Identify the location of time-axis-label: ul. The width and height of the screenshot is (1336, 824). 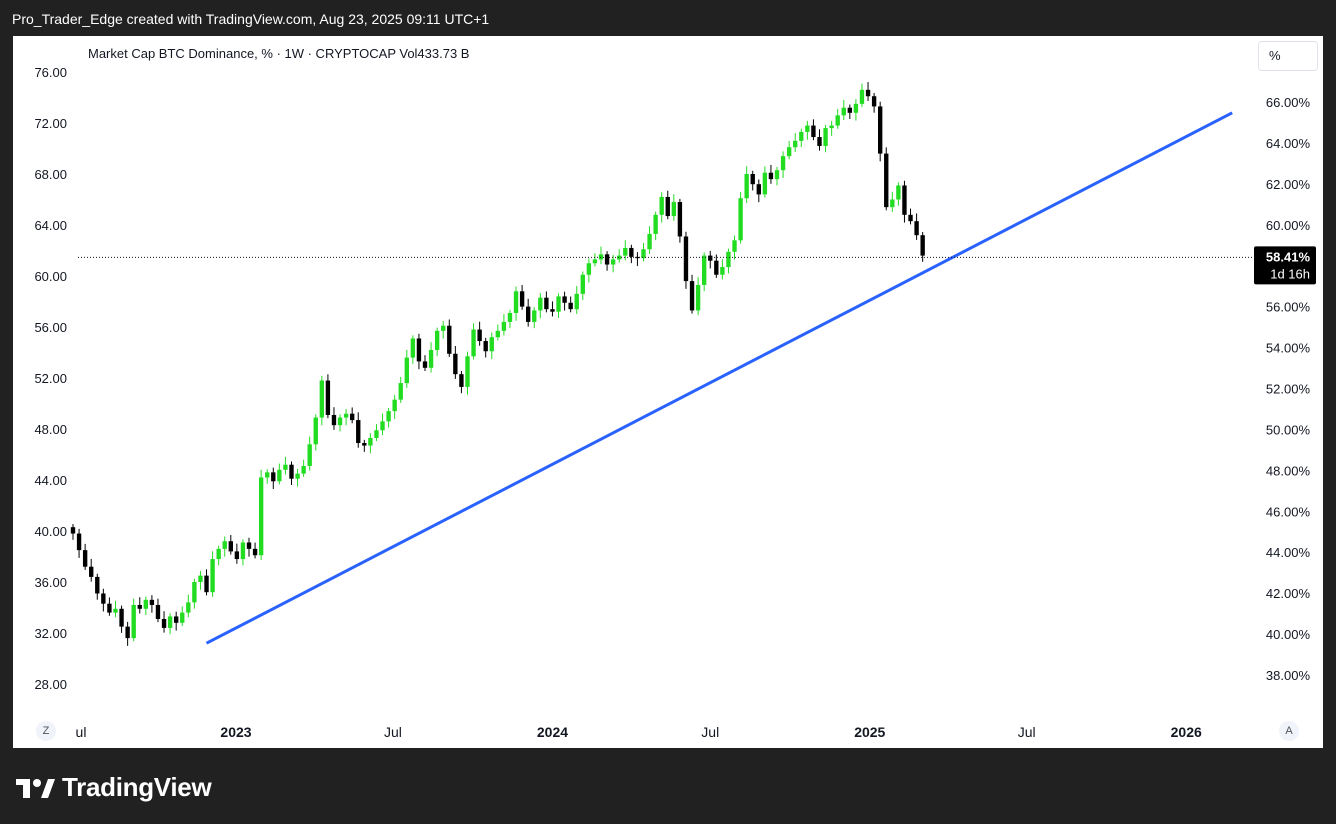
(81, 732).